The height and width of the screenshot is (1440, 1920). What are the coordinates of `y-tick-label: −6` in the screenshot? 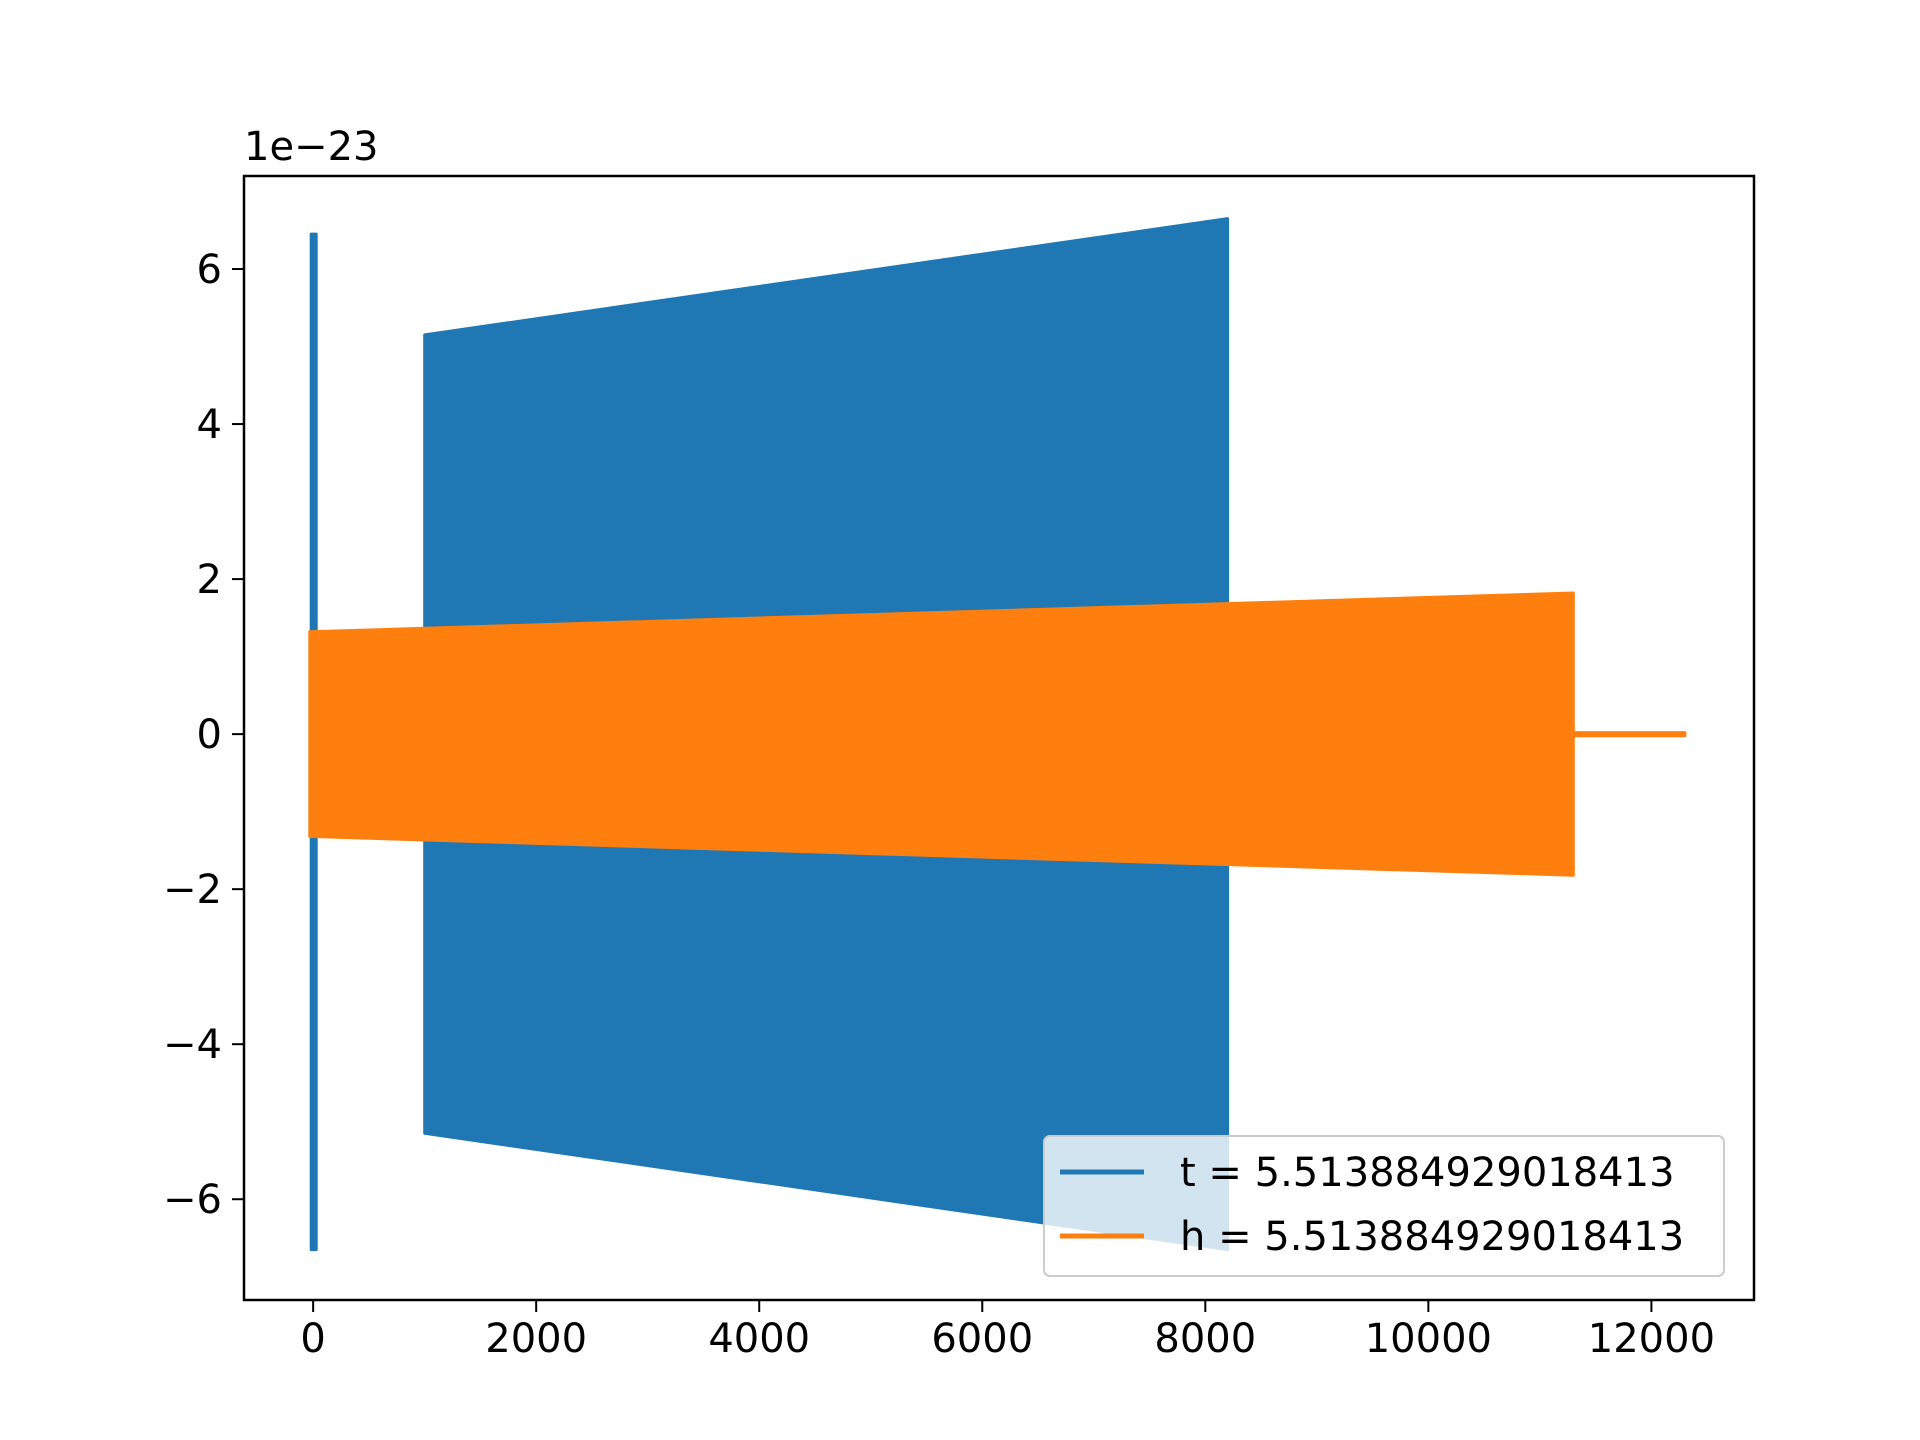 It's located at (192, 1200).